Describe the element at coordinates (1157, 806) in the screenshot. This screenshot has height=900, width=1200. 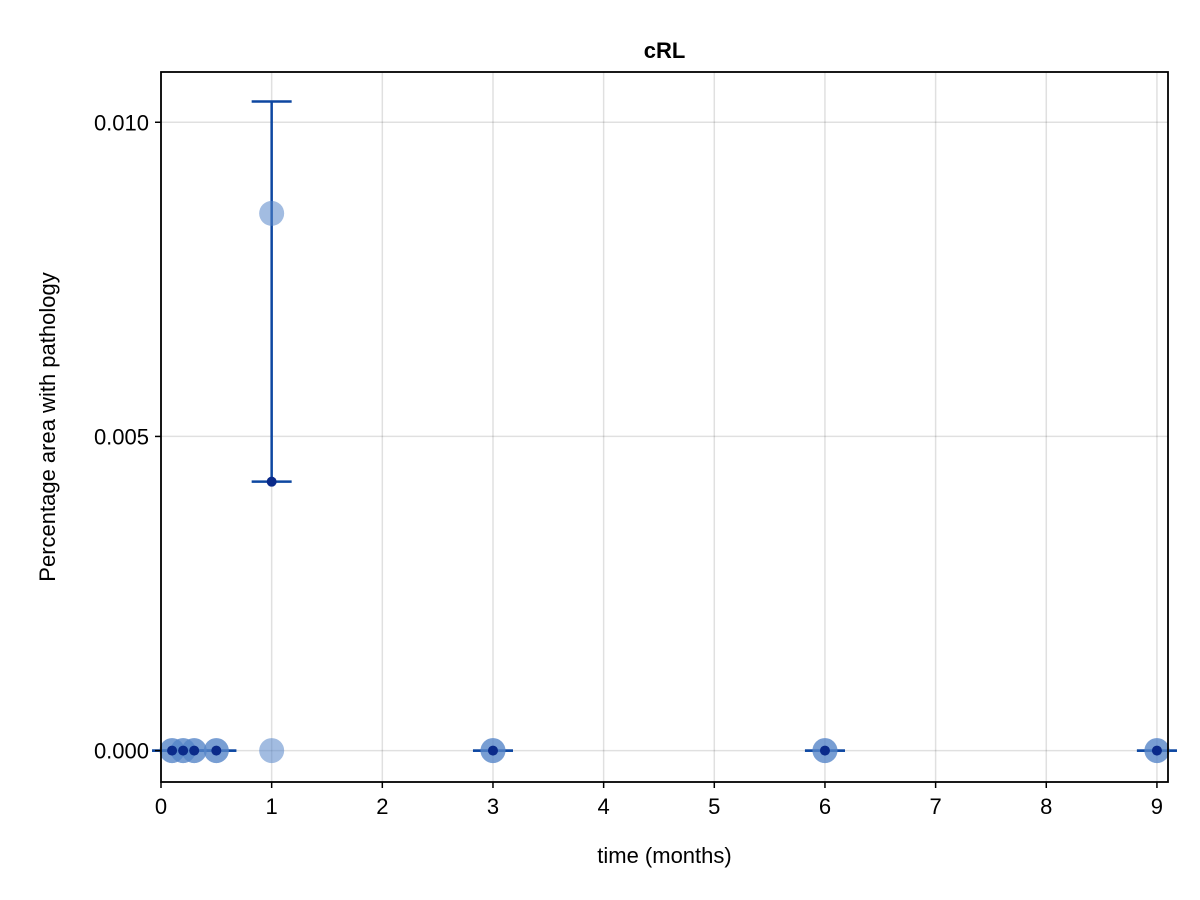
I see `x-tick-label: 9` at that location.